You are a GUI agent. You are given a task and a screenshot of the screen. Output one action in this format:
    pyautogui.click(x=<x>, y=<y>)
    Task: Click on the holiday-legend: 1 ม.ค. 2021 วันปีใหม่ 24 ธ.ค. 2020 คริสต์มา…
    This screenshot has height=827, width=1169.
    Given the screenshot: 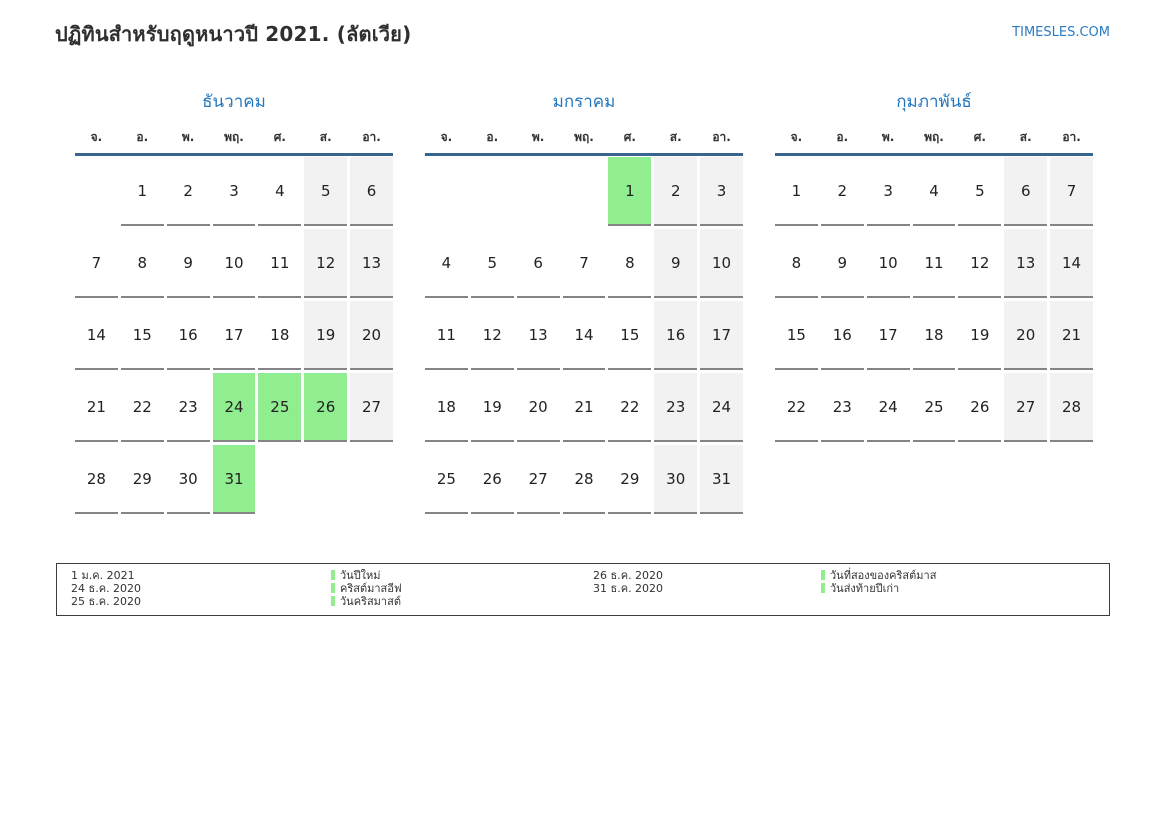 What is the action you would take?
    pyautogui.click(x=583, y=589)
    